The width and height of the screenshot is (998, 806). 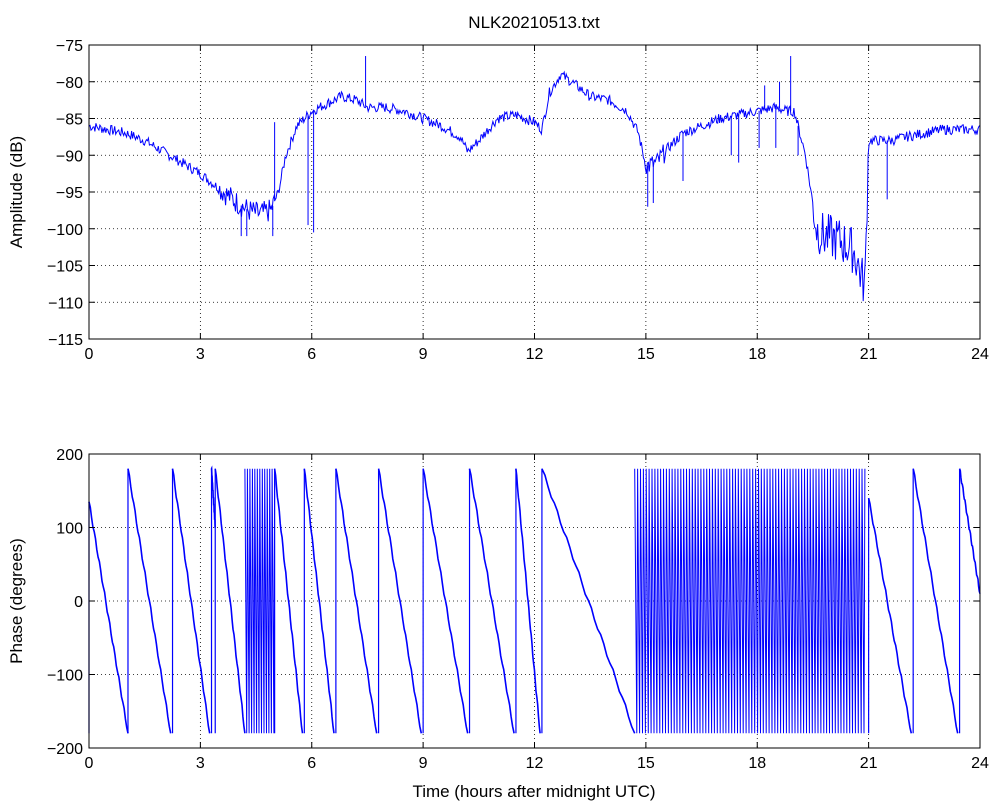 What do you see at coordinates (65, 340) in the screenshot?
I see `y-tick-label: −115` at bounding box center [65, 340].